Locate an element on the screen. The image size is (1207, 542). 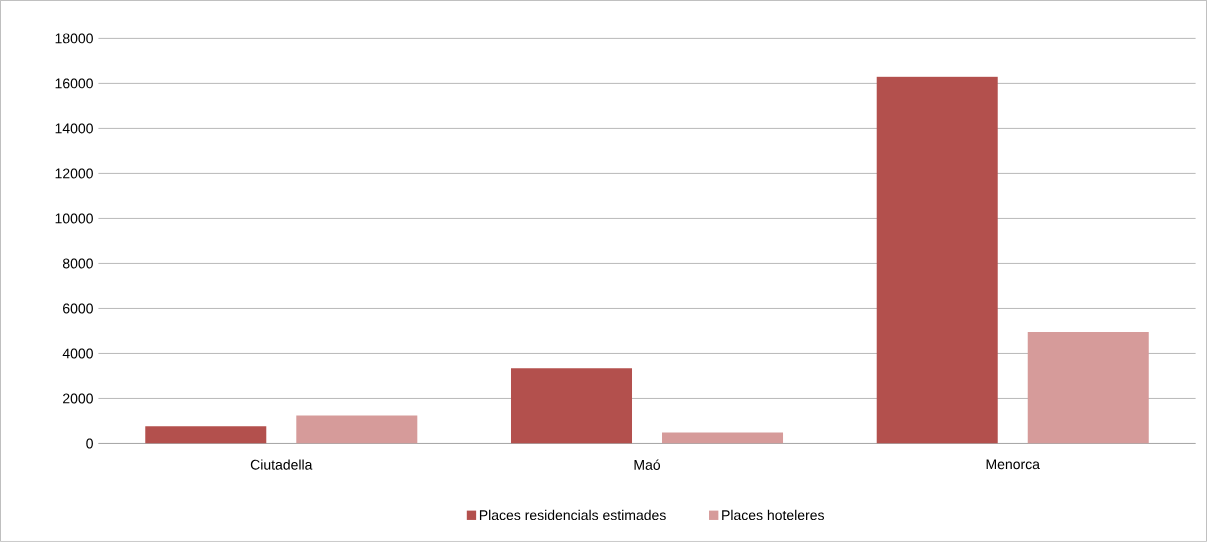
y-tick-label: 8000 is located at coordinates (77, 263).